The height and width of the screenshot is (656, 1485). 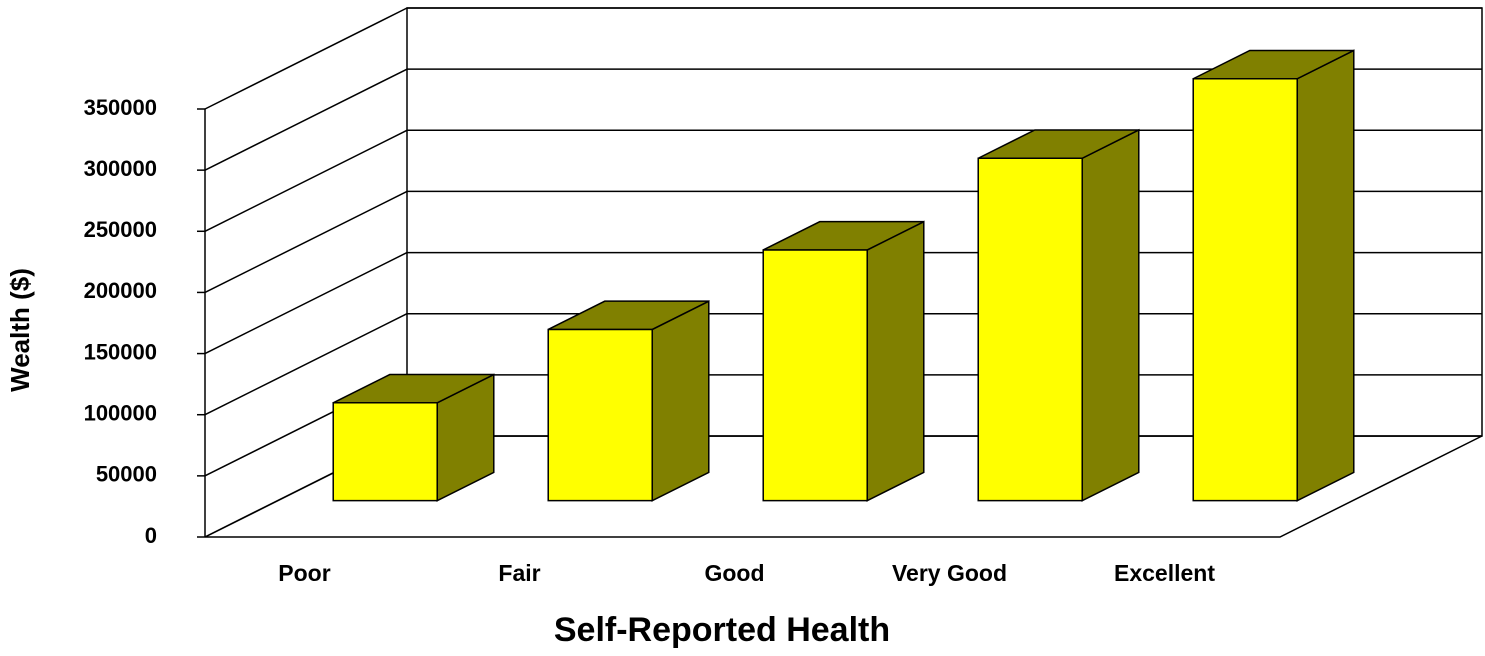 I want to click on y-tick-label: 0, so click(x=151, y=535).